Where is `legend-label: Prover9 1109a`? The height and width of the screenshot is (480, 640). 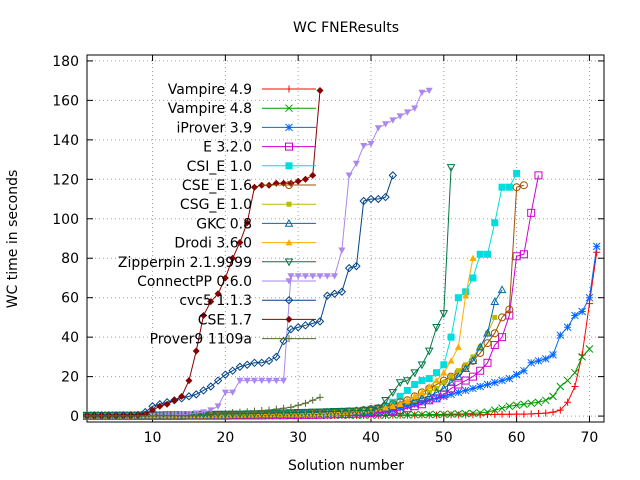
legend-label: Prover9 1109a is located at coordinates (201, 340).